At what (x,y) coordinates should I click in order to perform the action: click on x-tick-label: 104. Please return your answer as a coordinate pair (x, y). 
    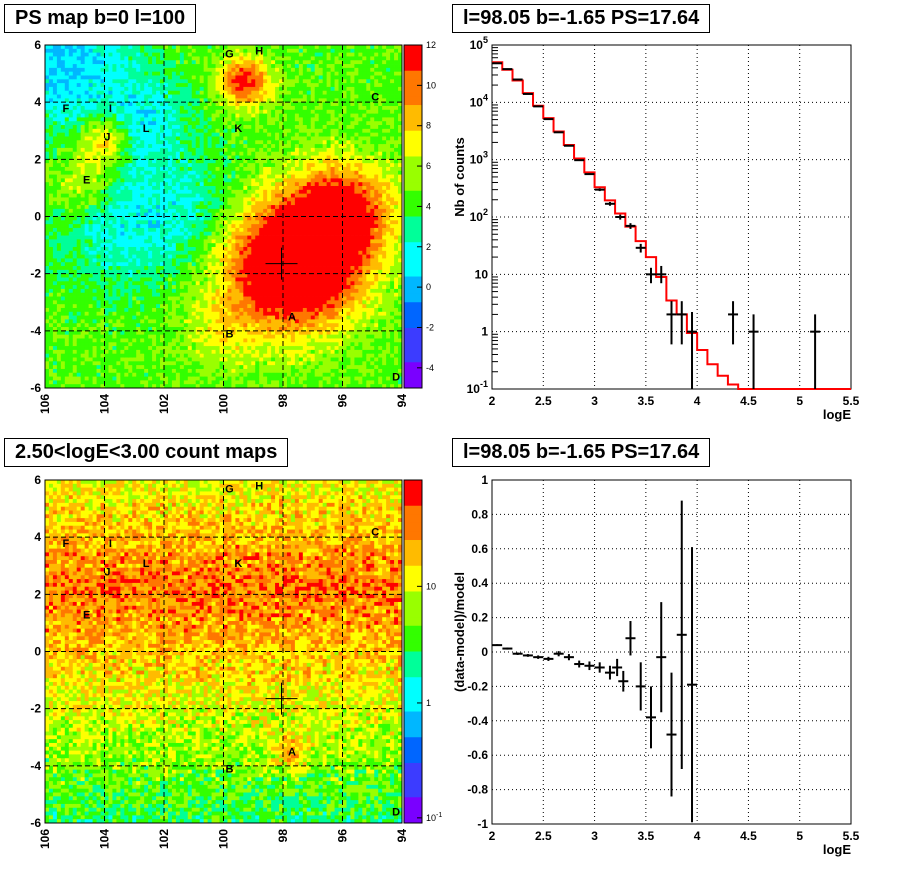
    Looking at the image, I should click on (105, 404).